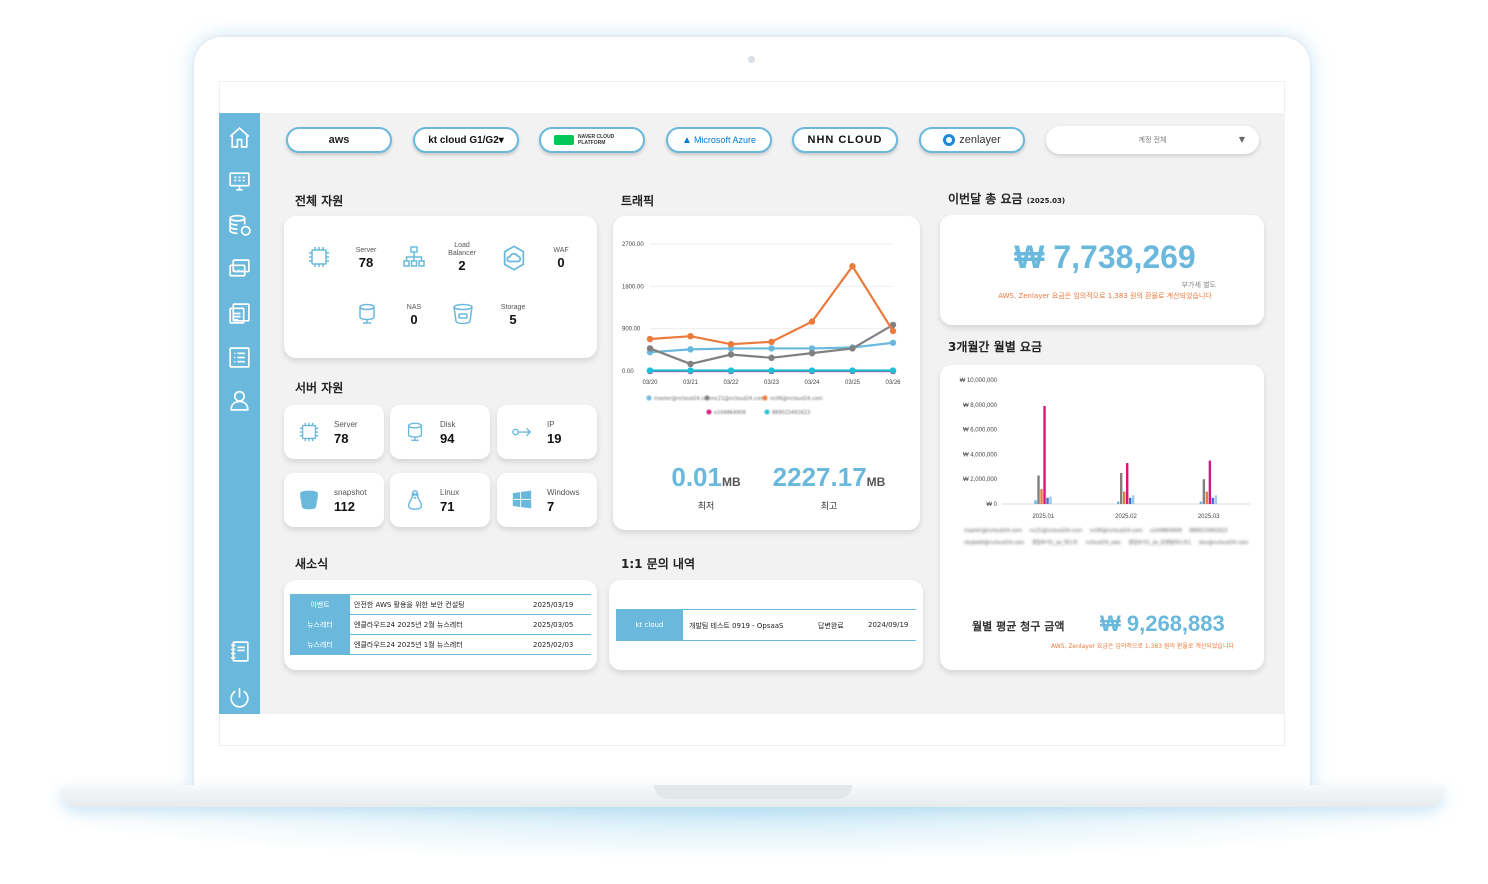 The image size is (1488, 884). Describe the element at coordinates (979, 381) in the screenshot. I see `bar-y-tick: ₩ 10,000,000` at that location.